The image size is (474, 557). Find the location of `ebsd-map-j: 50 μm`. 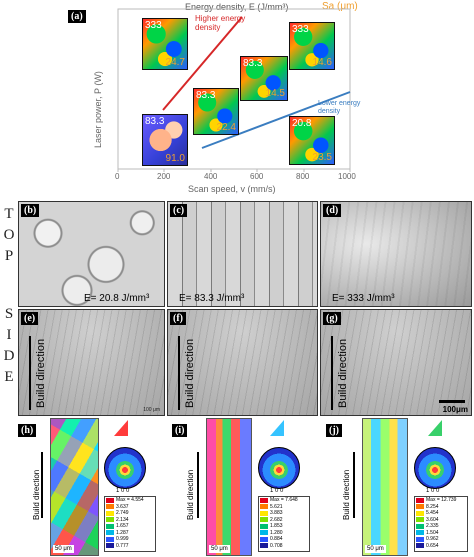

ebsd-map-j: 50 μm is located at coordinates (385, 487).